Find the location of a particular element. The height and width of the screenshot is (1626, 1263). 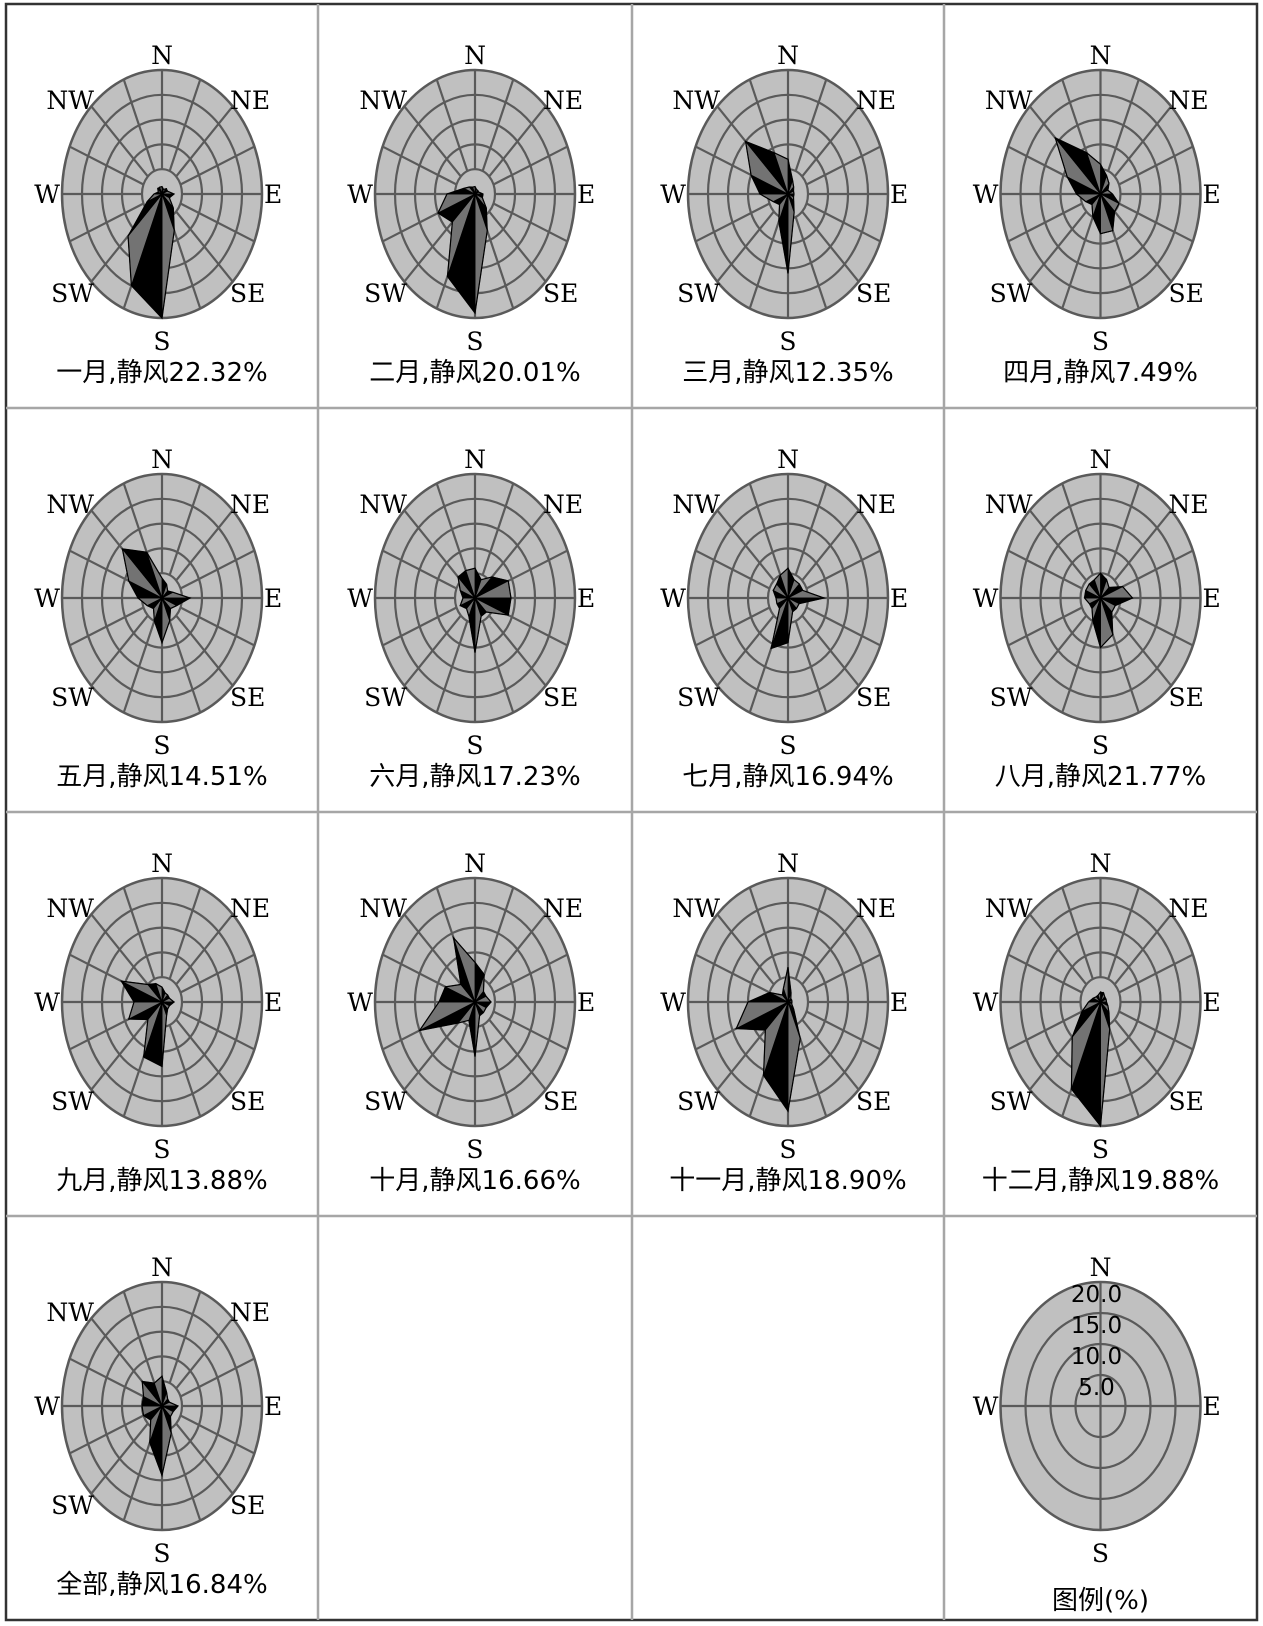

rose-10-label-se: SE is located at coordinates (560, 1101).